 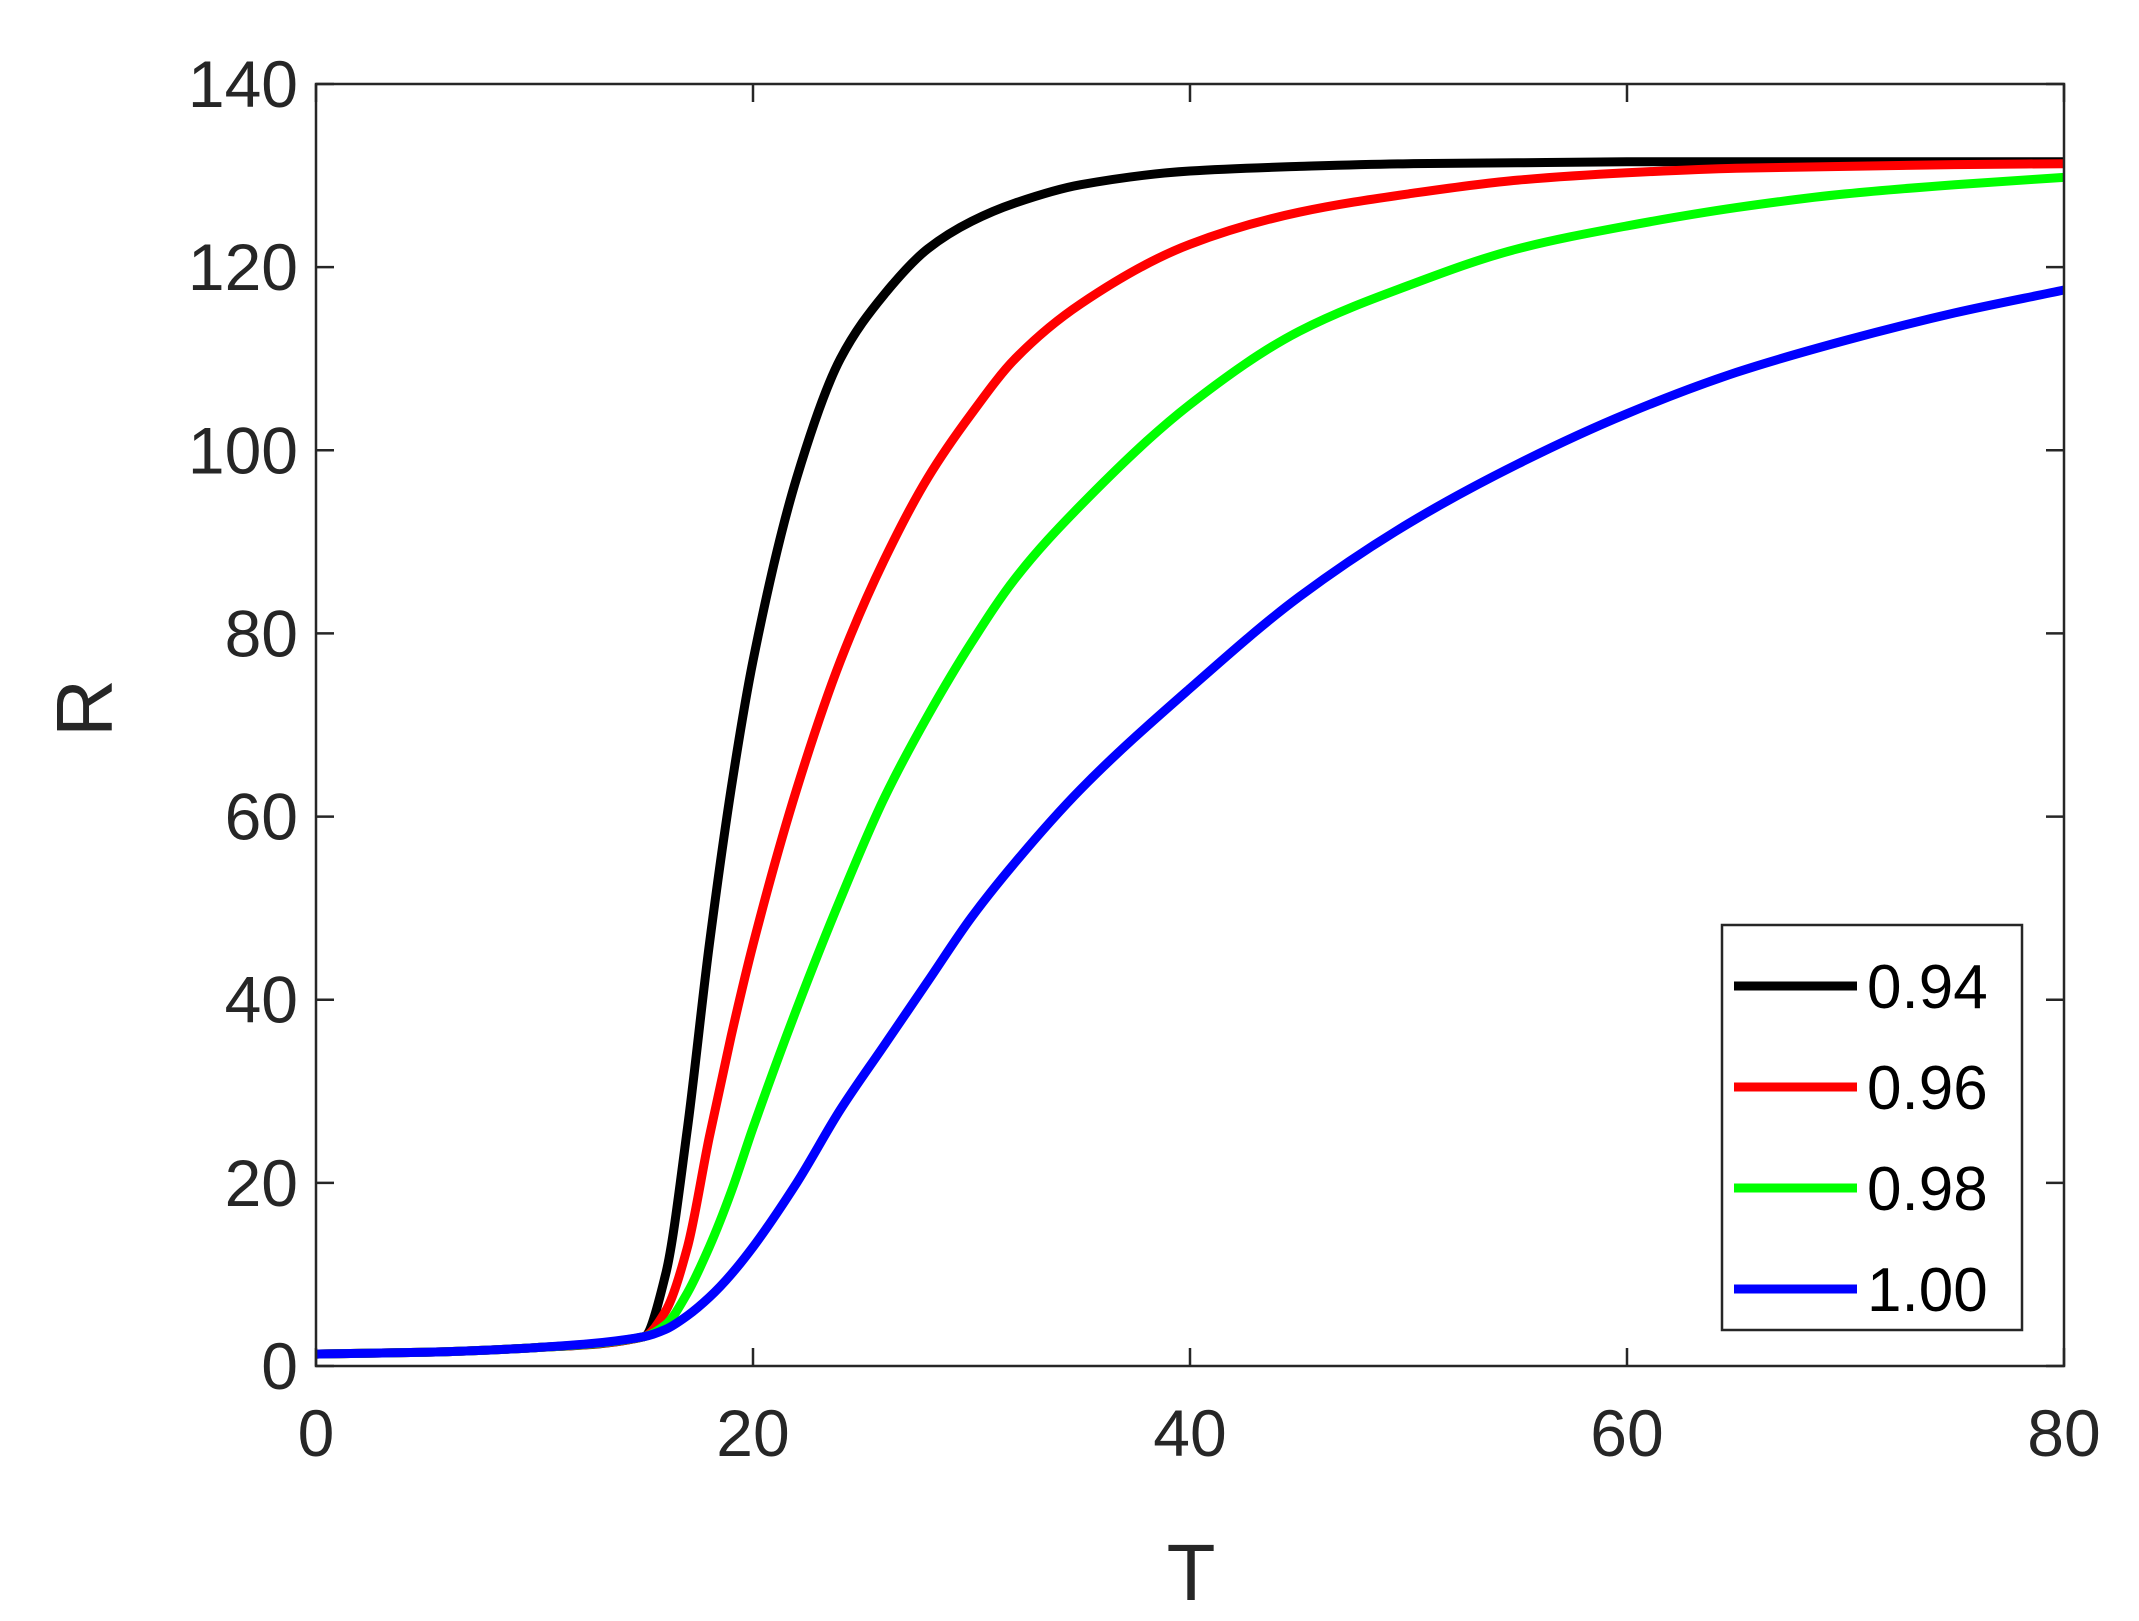 I want to click on y-axis-label: R, so click(x=84, y=708).